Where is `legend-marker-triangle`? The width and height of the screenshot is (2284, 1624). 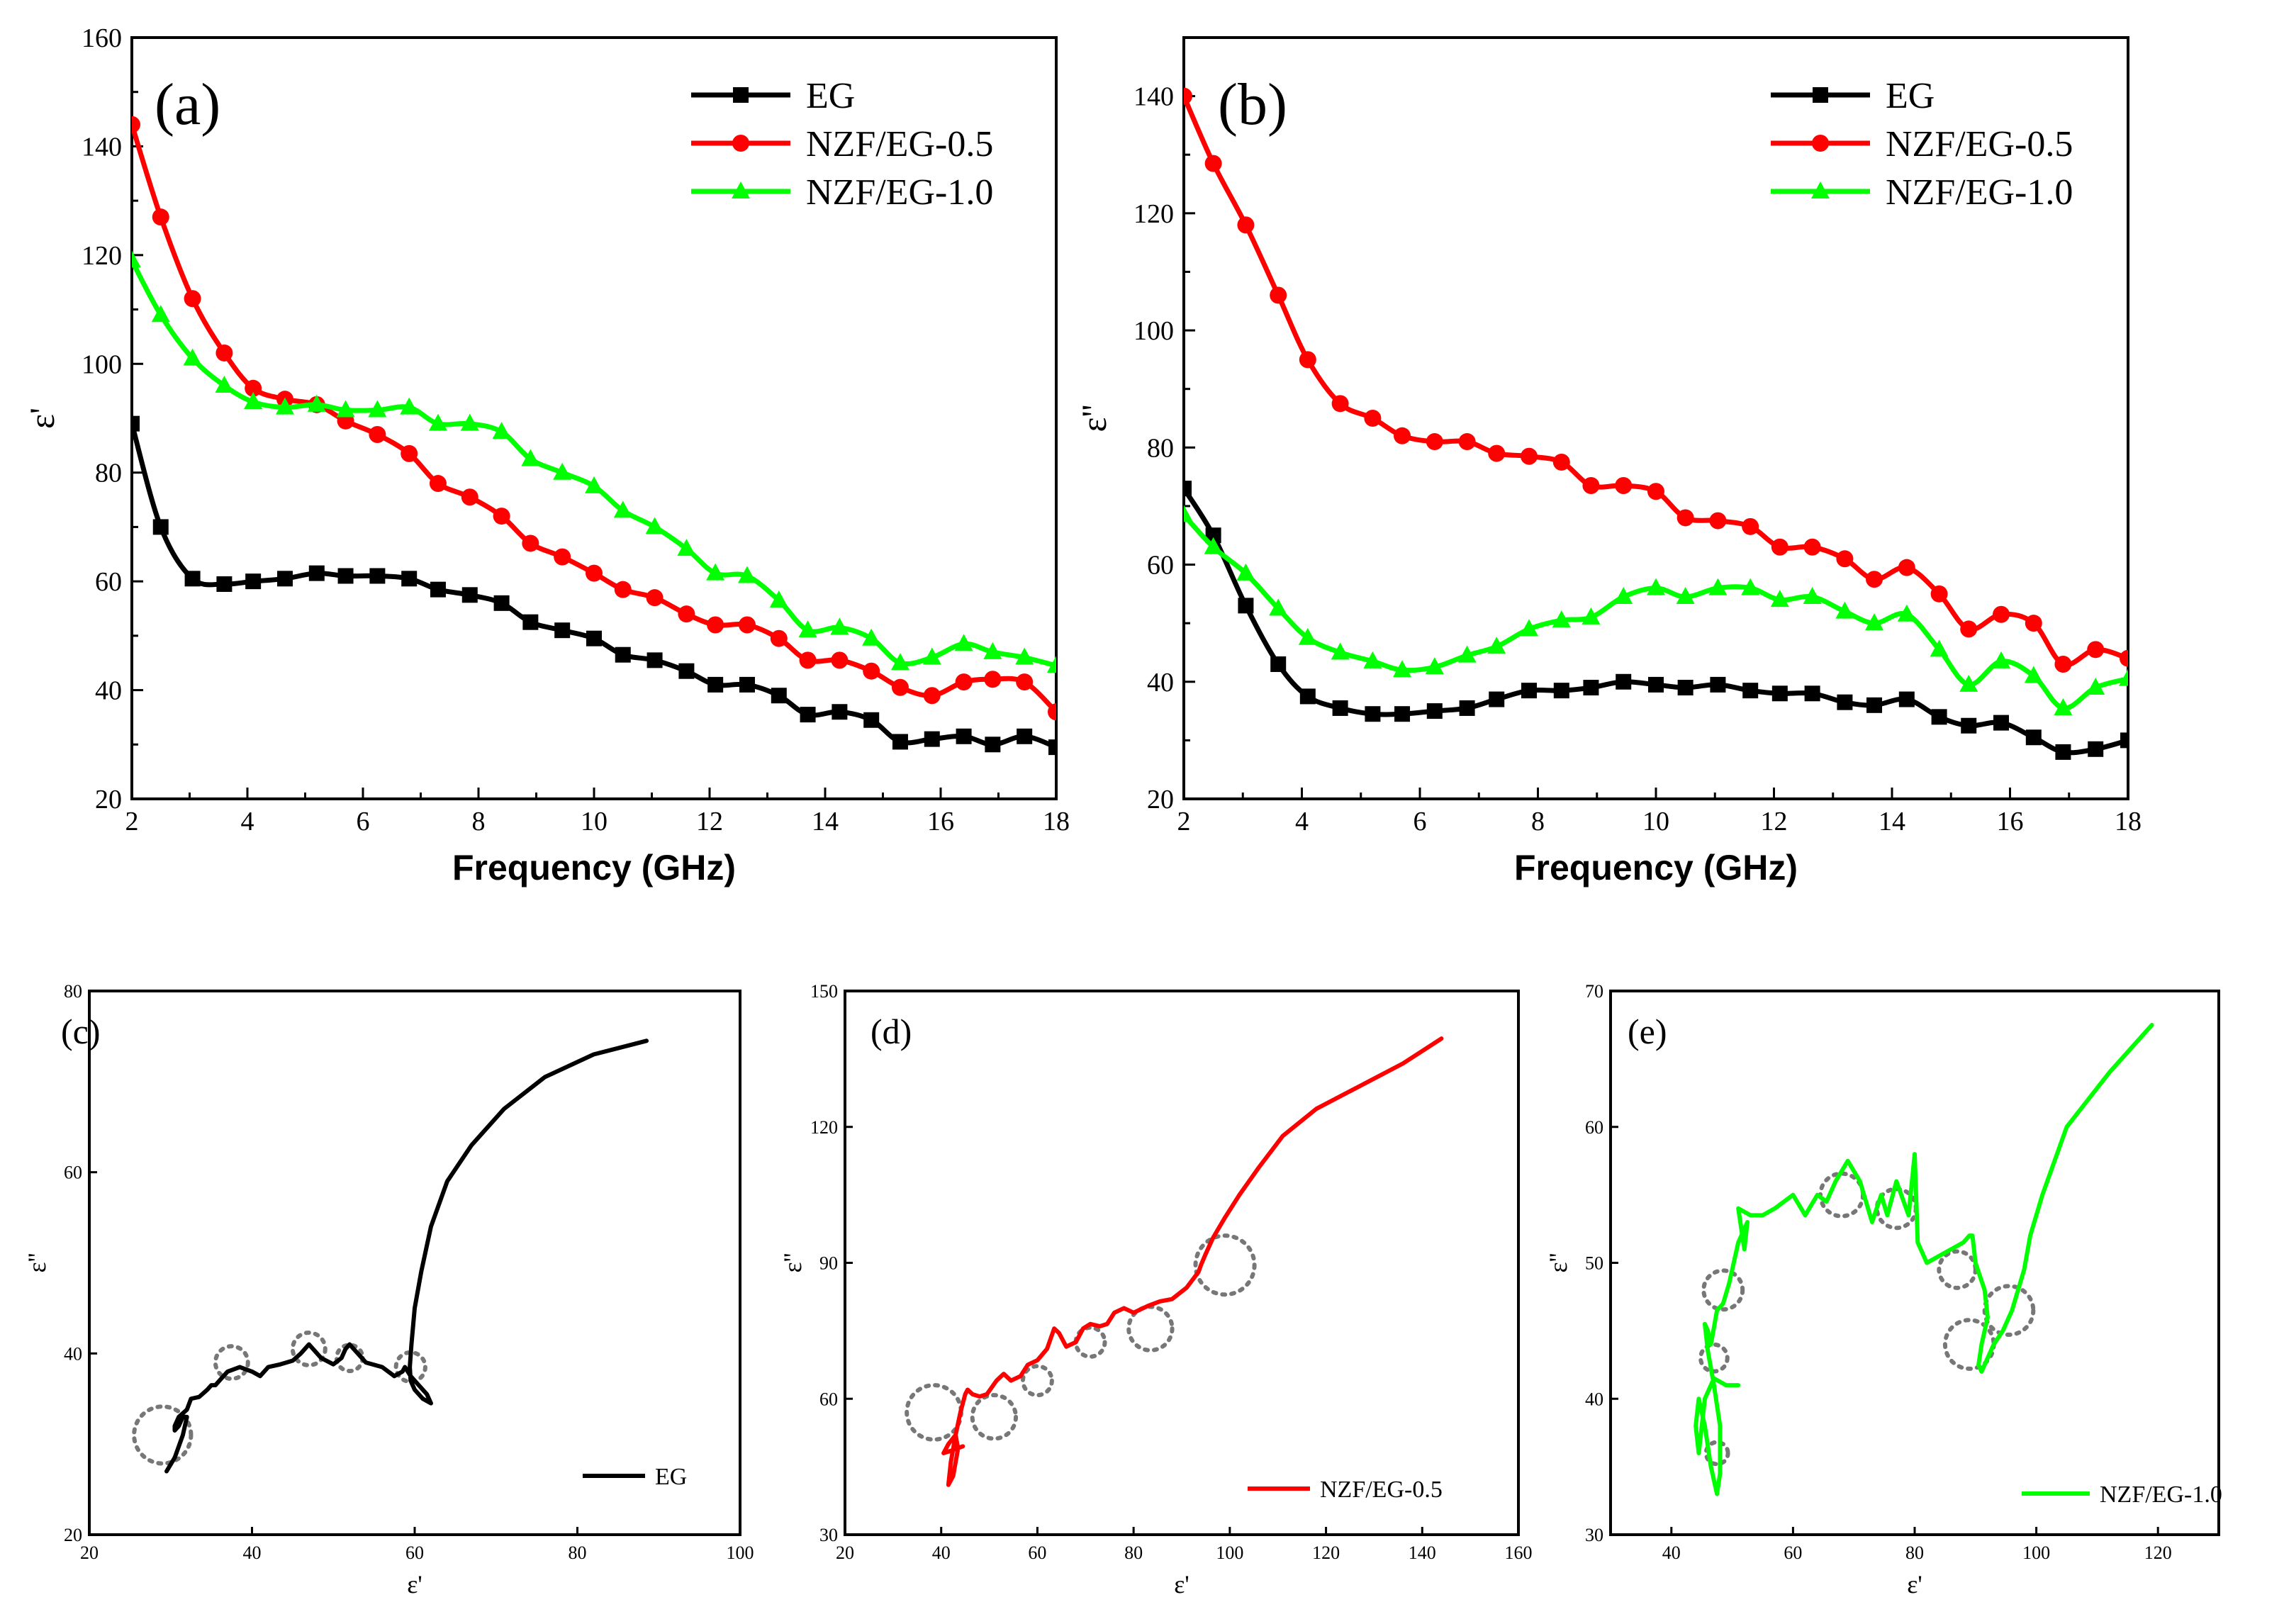 legend-marker-triangle is located at coordinates (741, 190).